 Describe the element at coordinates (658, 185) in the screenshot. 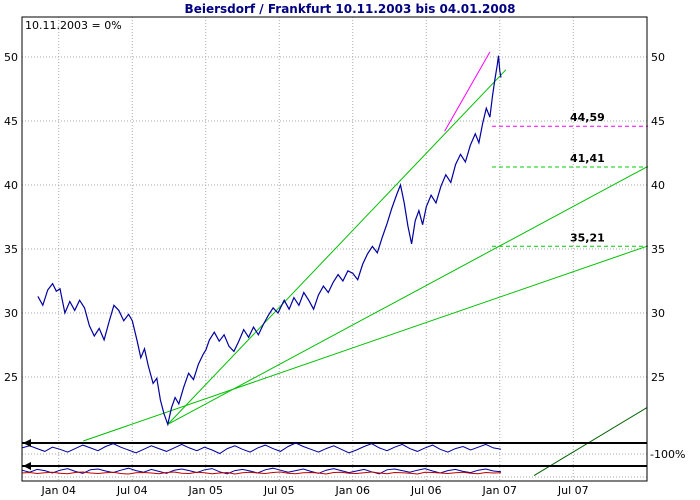

I see `y-axis-label-right: 40` at that location.